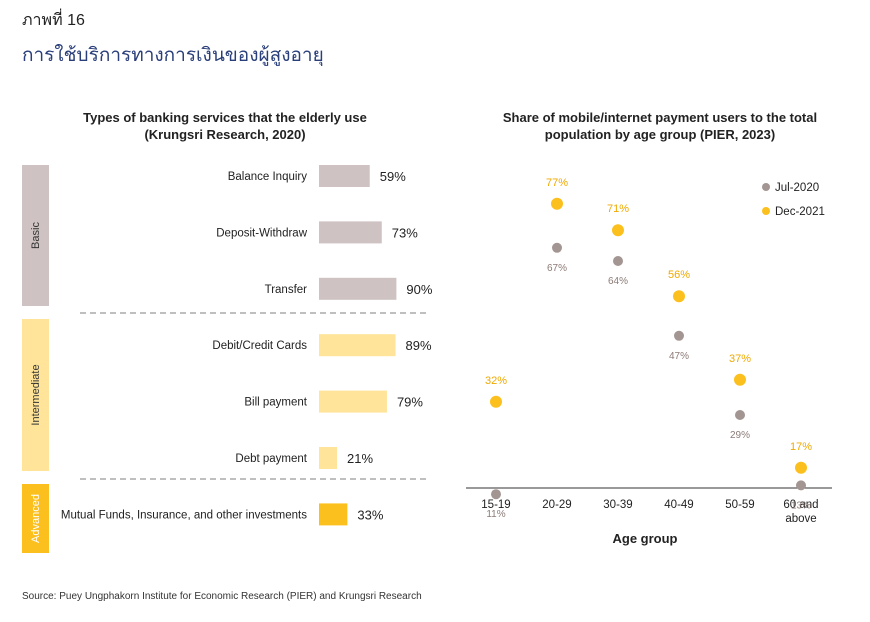  Describe the element at coordinates (800, 212) in the screenshot. I see `legend-label-dec-2021: Dec-2021` at that location.